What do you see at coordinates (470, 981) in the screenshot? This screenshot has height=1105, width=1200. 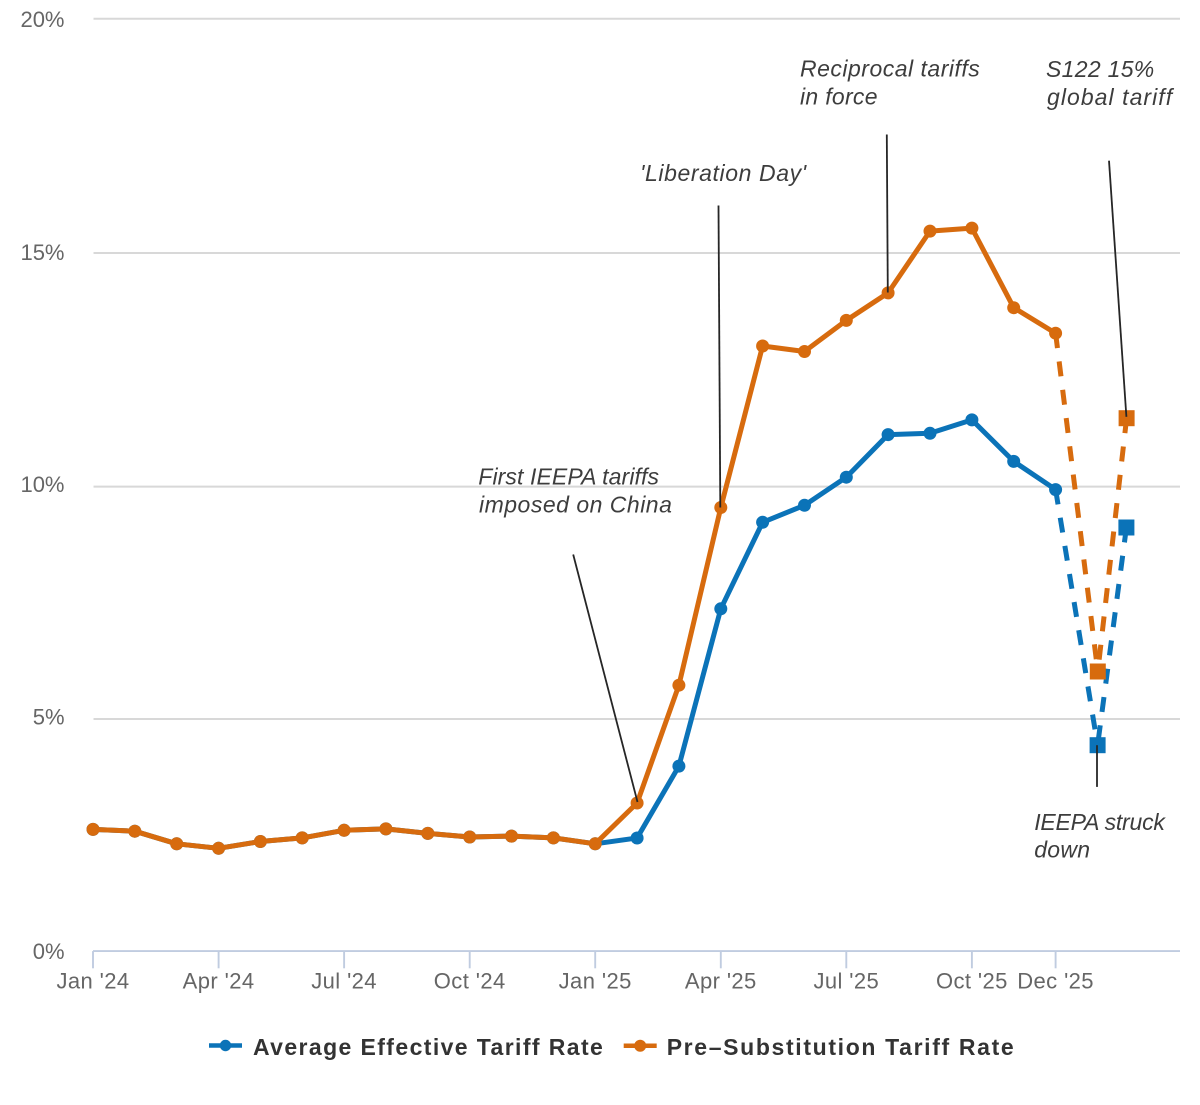 I see `svg-text: Oct '24` at bounding box center [470, 981].